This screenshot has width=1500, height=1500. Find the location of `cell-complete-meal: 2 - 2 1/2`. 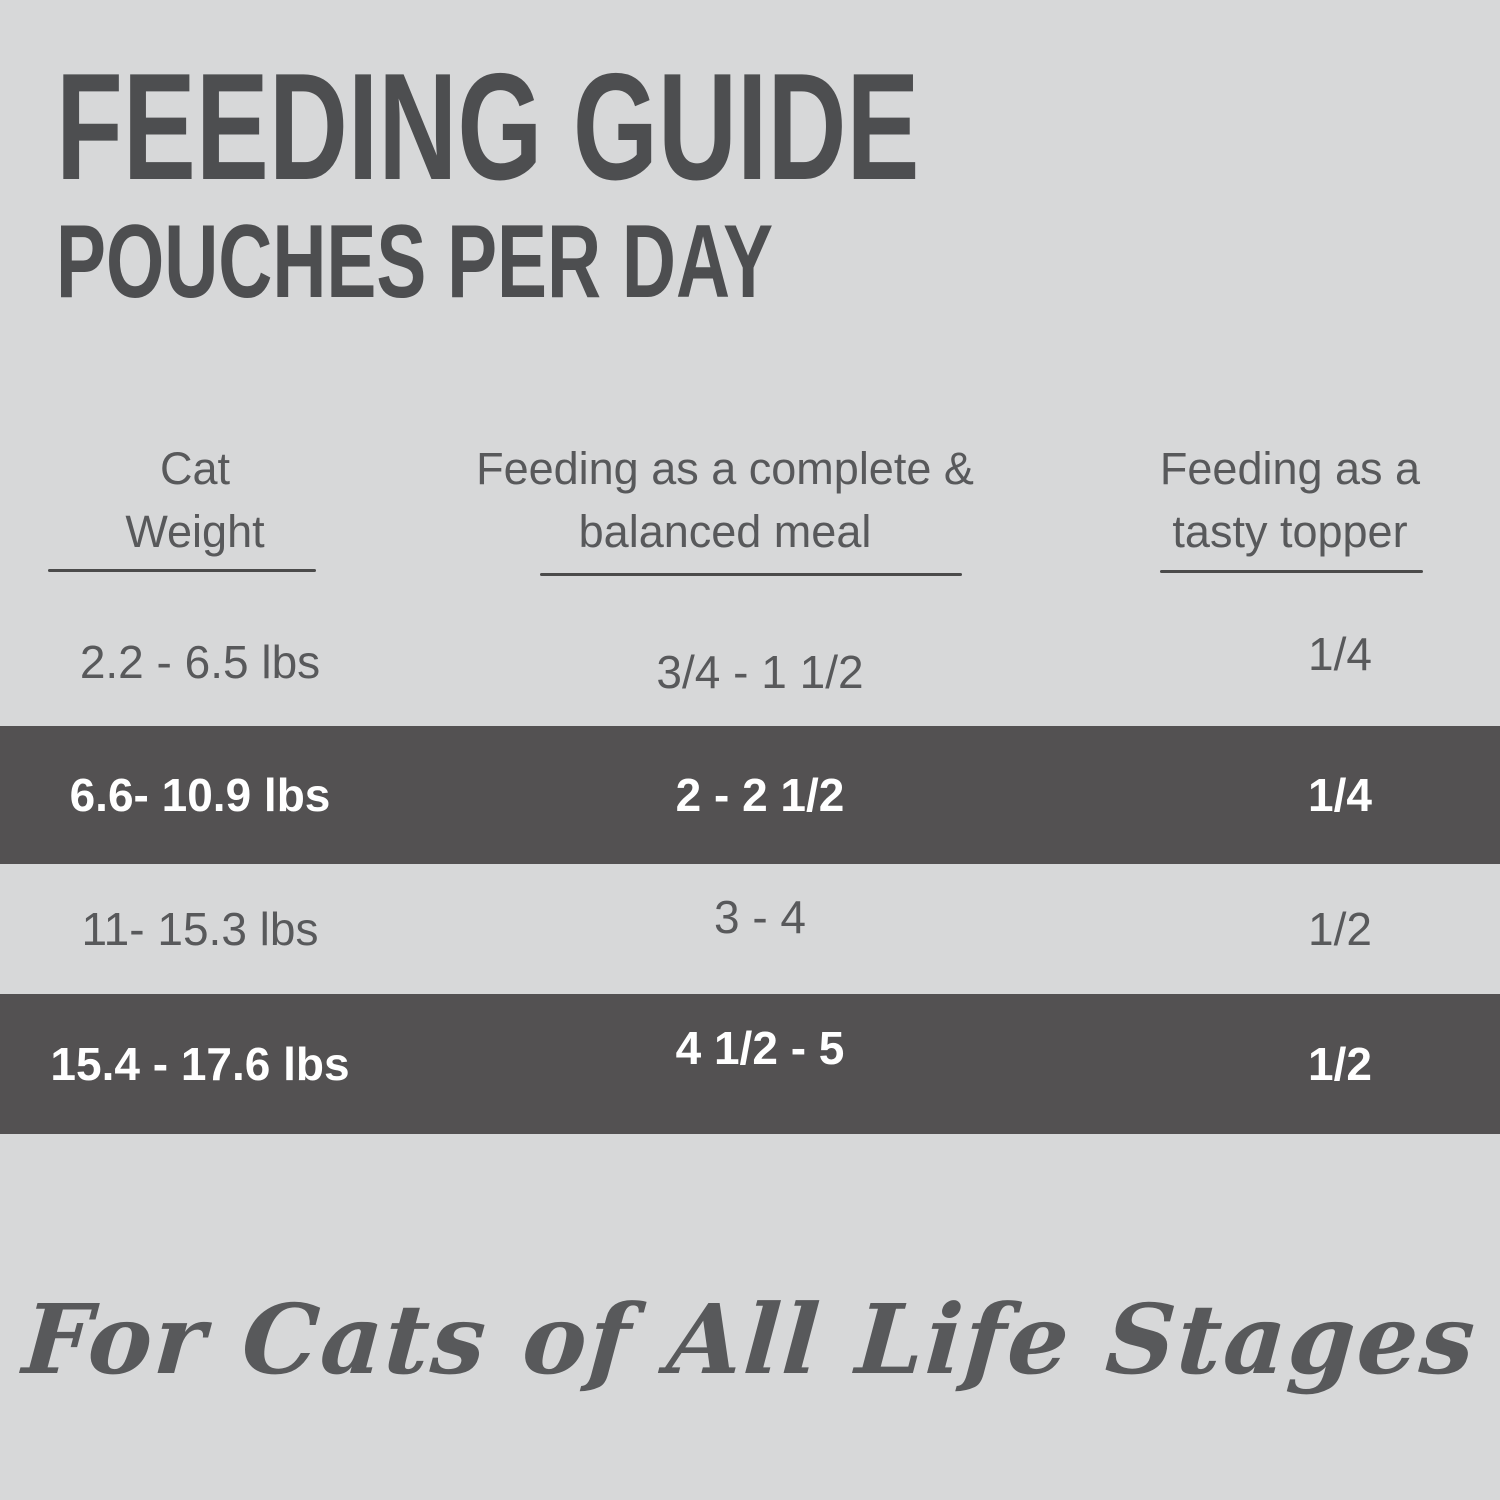

cell-complete-meal: 2 - 2 1/2 is located at coordinates (760, 795).